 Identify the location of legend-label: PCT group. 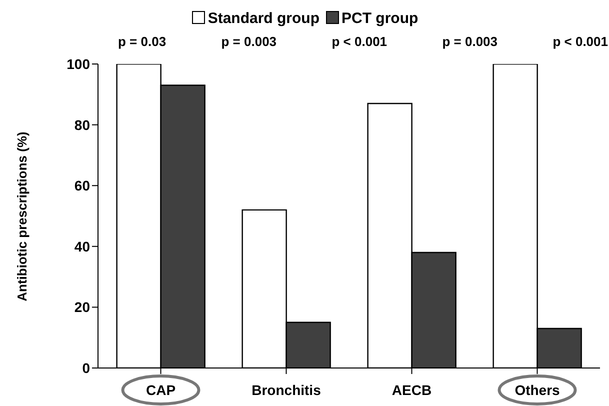
(379, 18).